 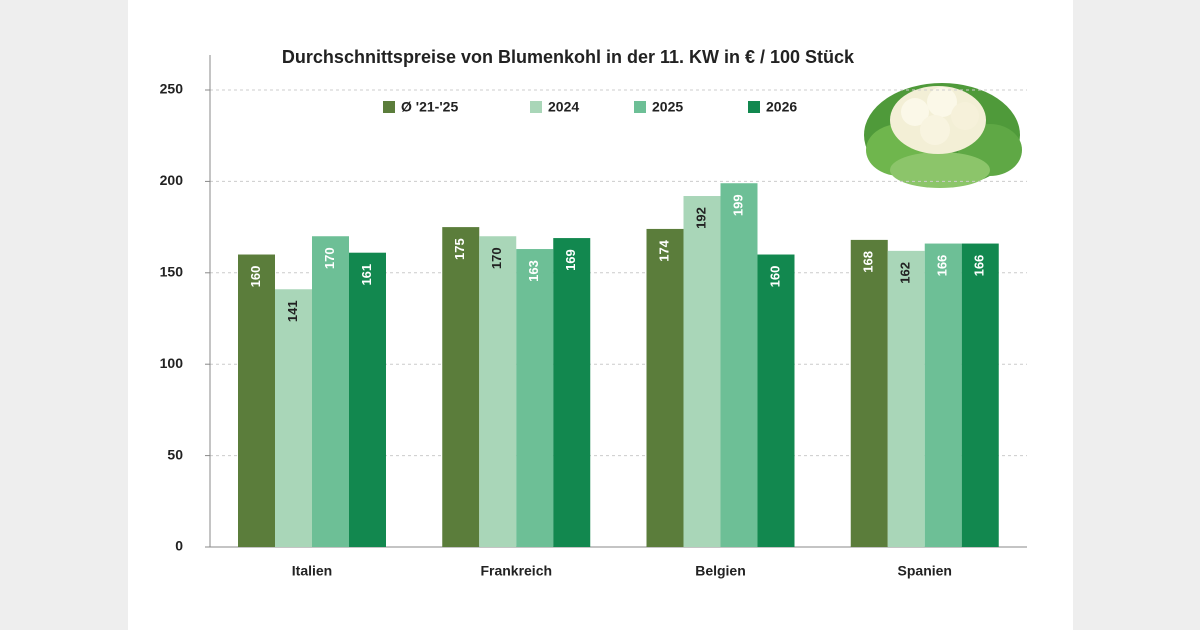 I want to click on x-tick-label: Belgien, so click(x=720, y=571).